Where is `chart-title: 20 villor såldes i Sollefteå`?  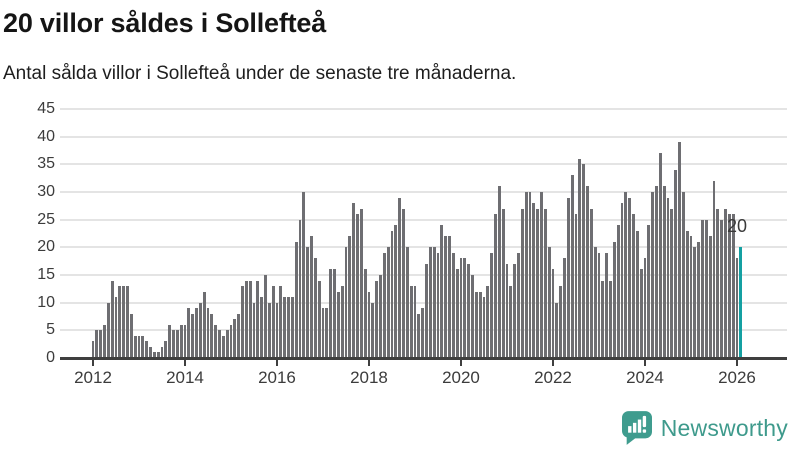
chart-title: 20 villor såldes i Sollefteå is located at coordinates (165, 23).